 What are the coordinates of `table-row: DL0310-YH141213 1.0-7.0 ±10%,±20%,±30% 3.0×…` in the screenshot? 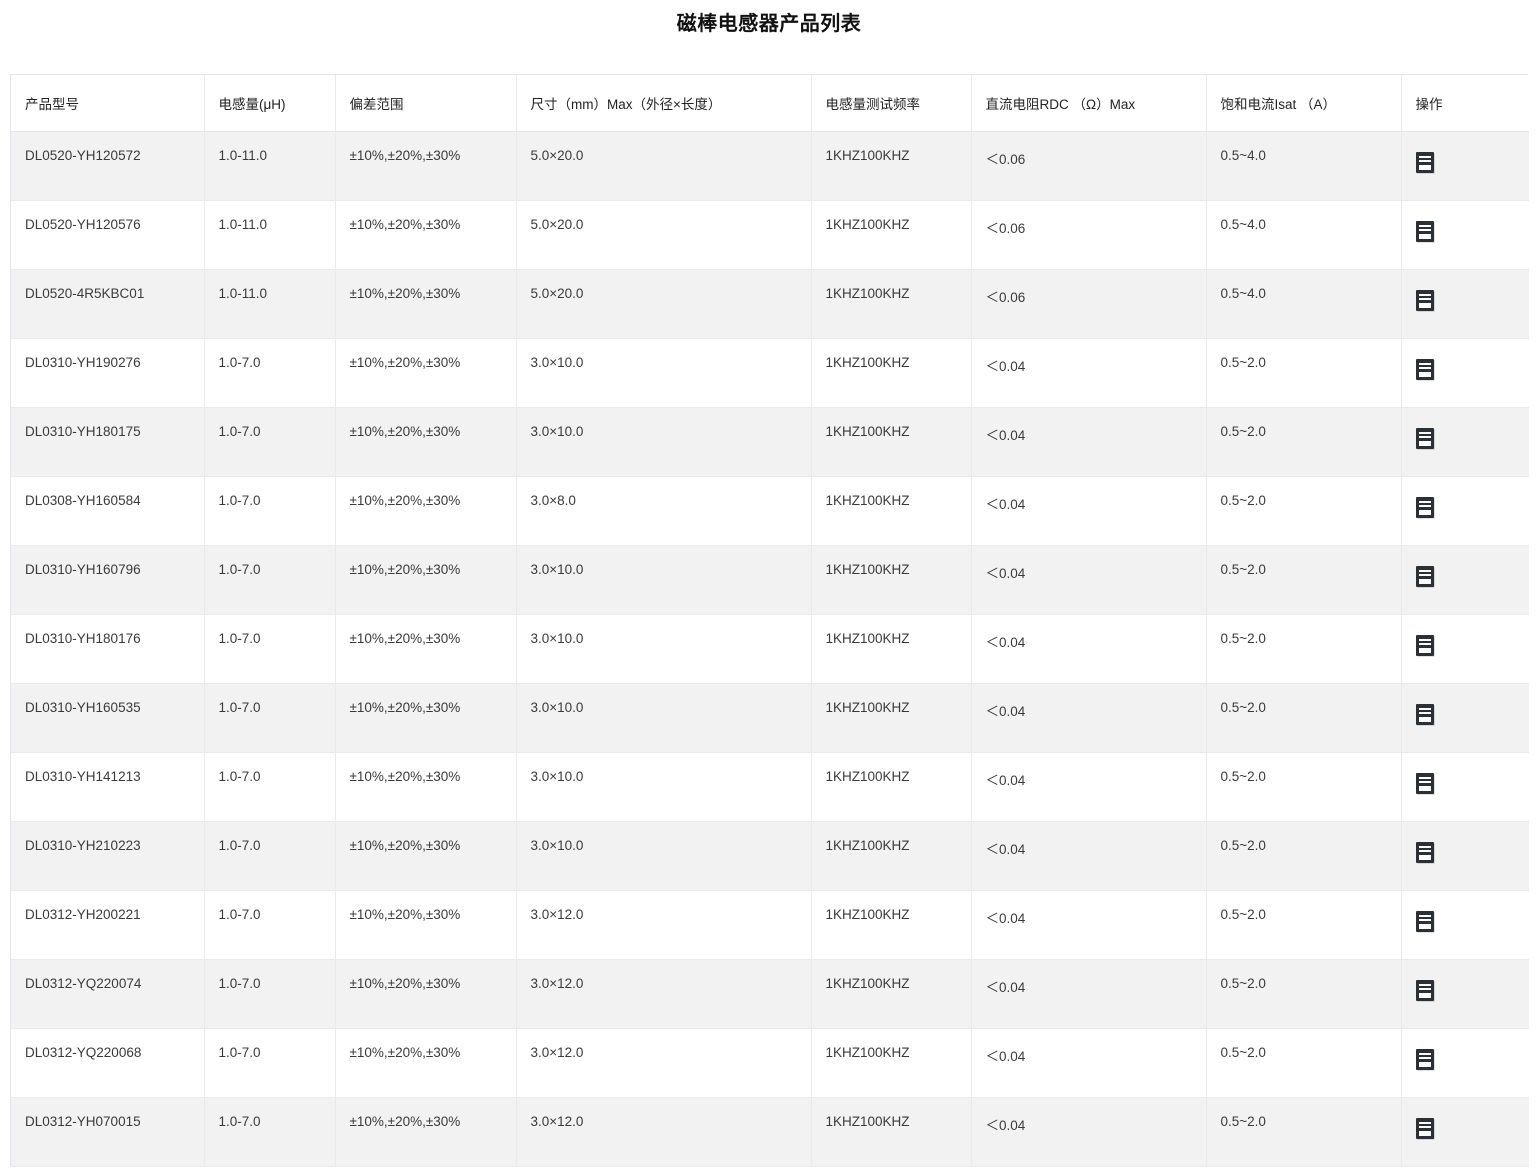 It's located at (770, 787).